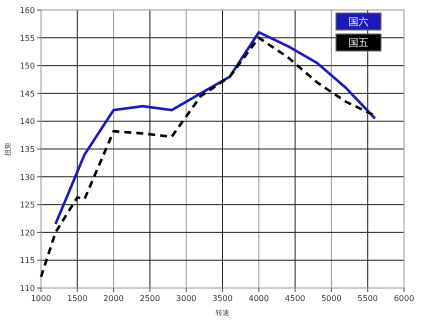  Describe the element at coordinates (358, 43) in the screenshot. I see `text: 国五` at that location.